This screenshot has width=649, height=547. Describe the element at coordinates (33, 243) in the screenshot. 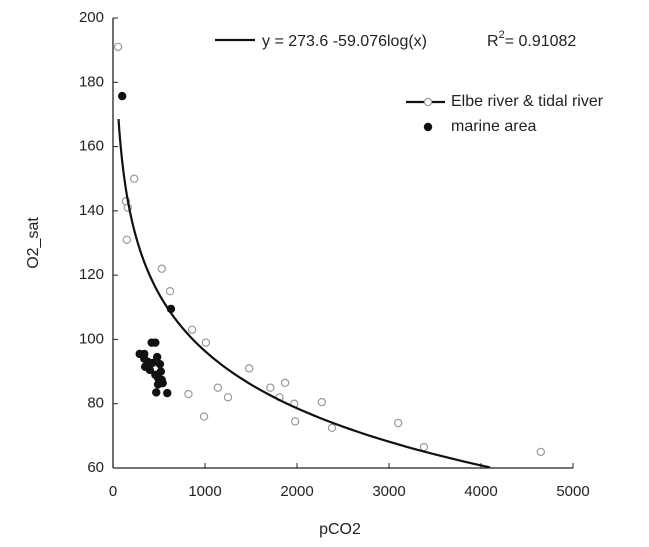

I see `y-axis-title: O2_sat` at that location.